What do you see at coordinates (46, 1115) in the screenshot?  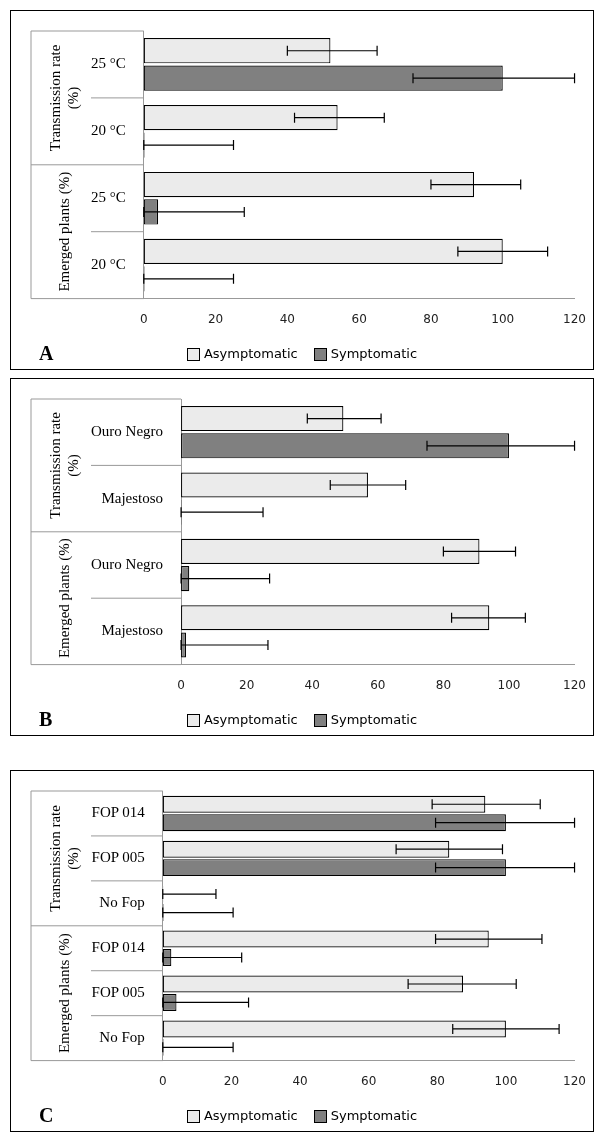 I see `text: C` at bounding box center [46, 1115].